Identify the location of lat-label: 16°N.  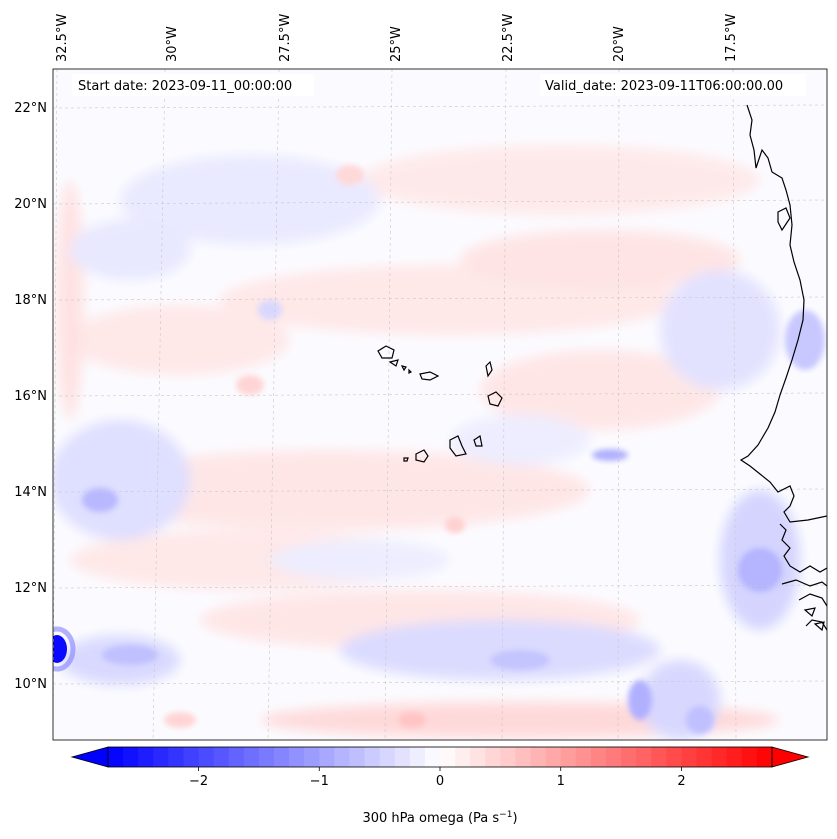
(30, 396).